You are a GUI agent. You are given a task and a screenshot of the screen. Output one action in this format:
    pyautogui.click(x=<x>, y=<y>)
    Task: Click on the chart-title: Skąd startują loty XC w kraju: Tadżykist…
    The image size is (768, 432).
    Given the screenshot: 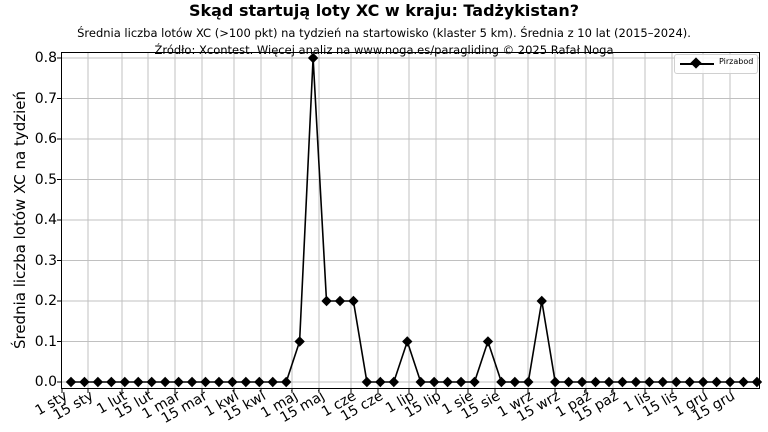 What is the action you would take?
    pyautogui.click(x=384, y=10)
    